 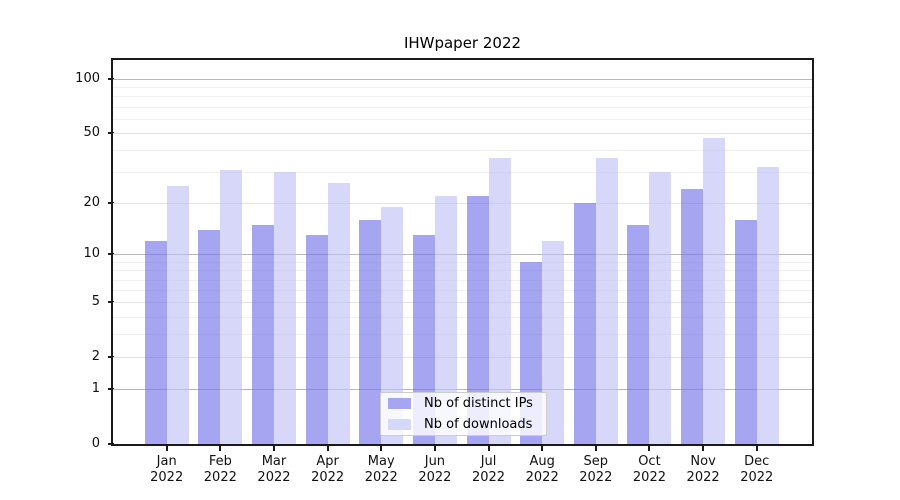 I want to click on bar-ips-feb, so click(x=209, y=336).